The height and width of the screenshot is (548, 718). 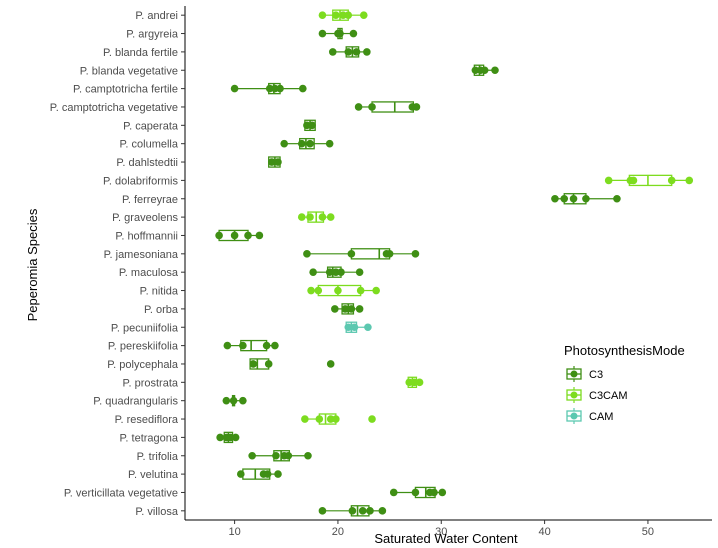 What do you see at coordinates (584, 374) in the screenshot?
I see `legend-item: C3` at bounding box center [584, 374].